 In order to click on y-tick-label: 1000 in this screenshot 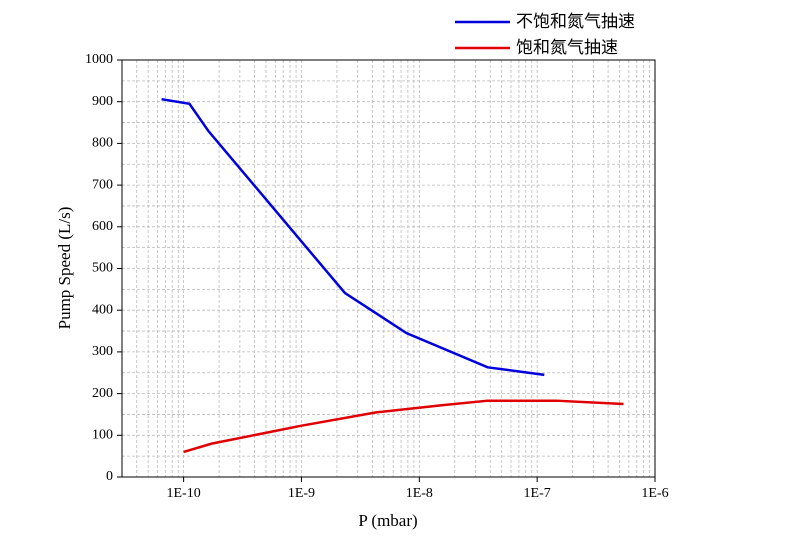, I will do `click(99, 59)`.